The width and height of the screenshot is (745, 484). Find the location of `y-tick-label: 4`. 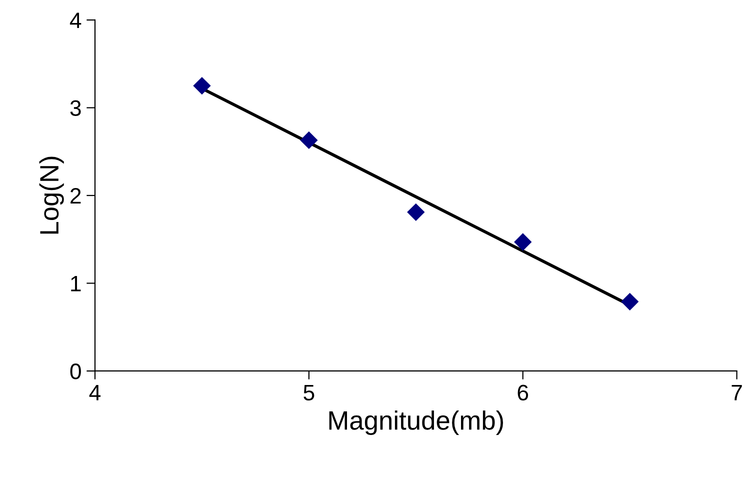

y-tick-label: 4 is located at coordinates (76, 20).